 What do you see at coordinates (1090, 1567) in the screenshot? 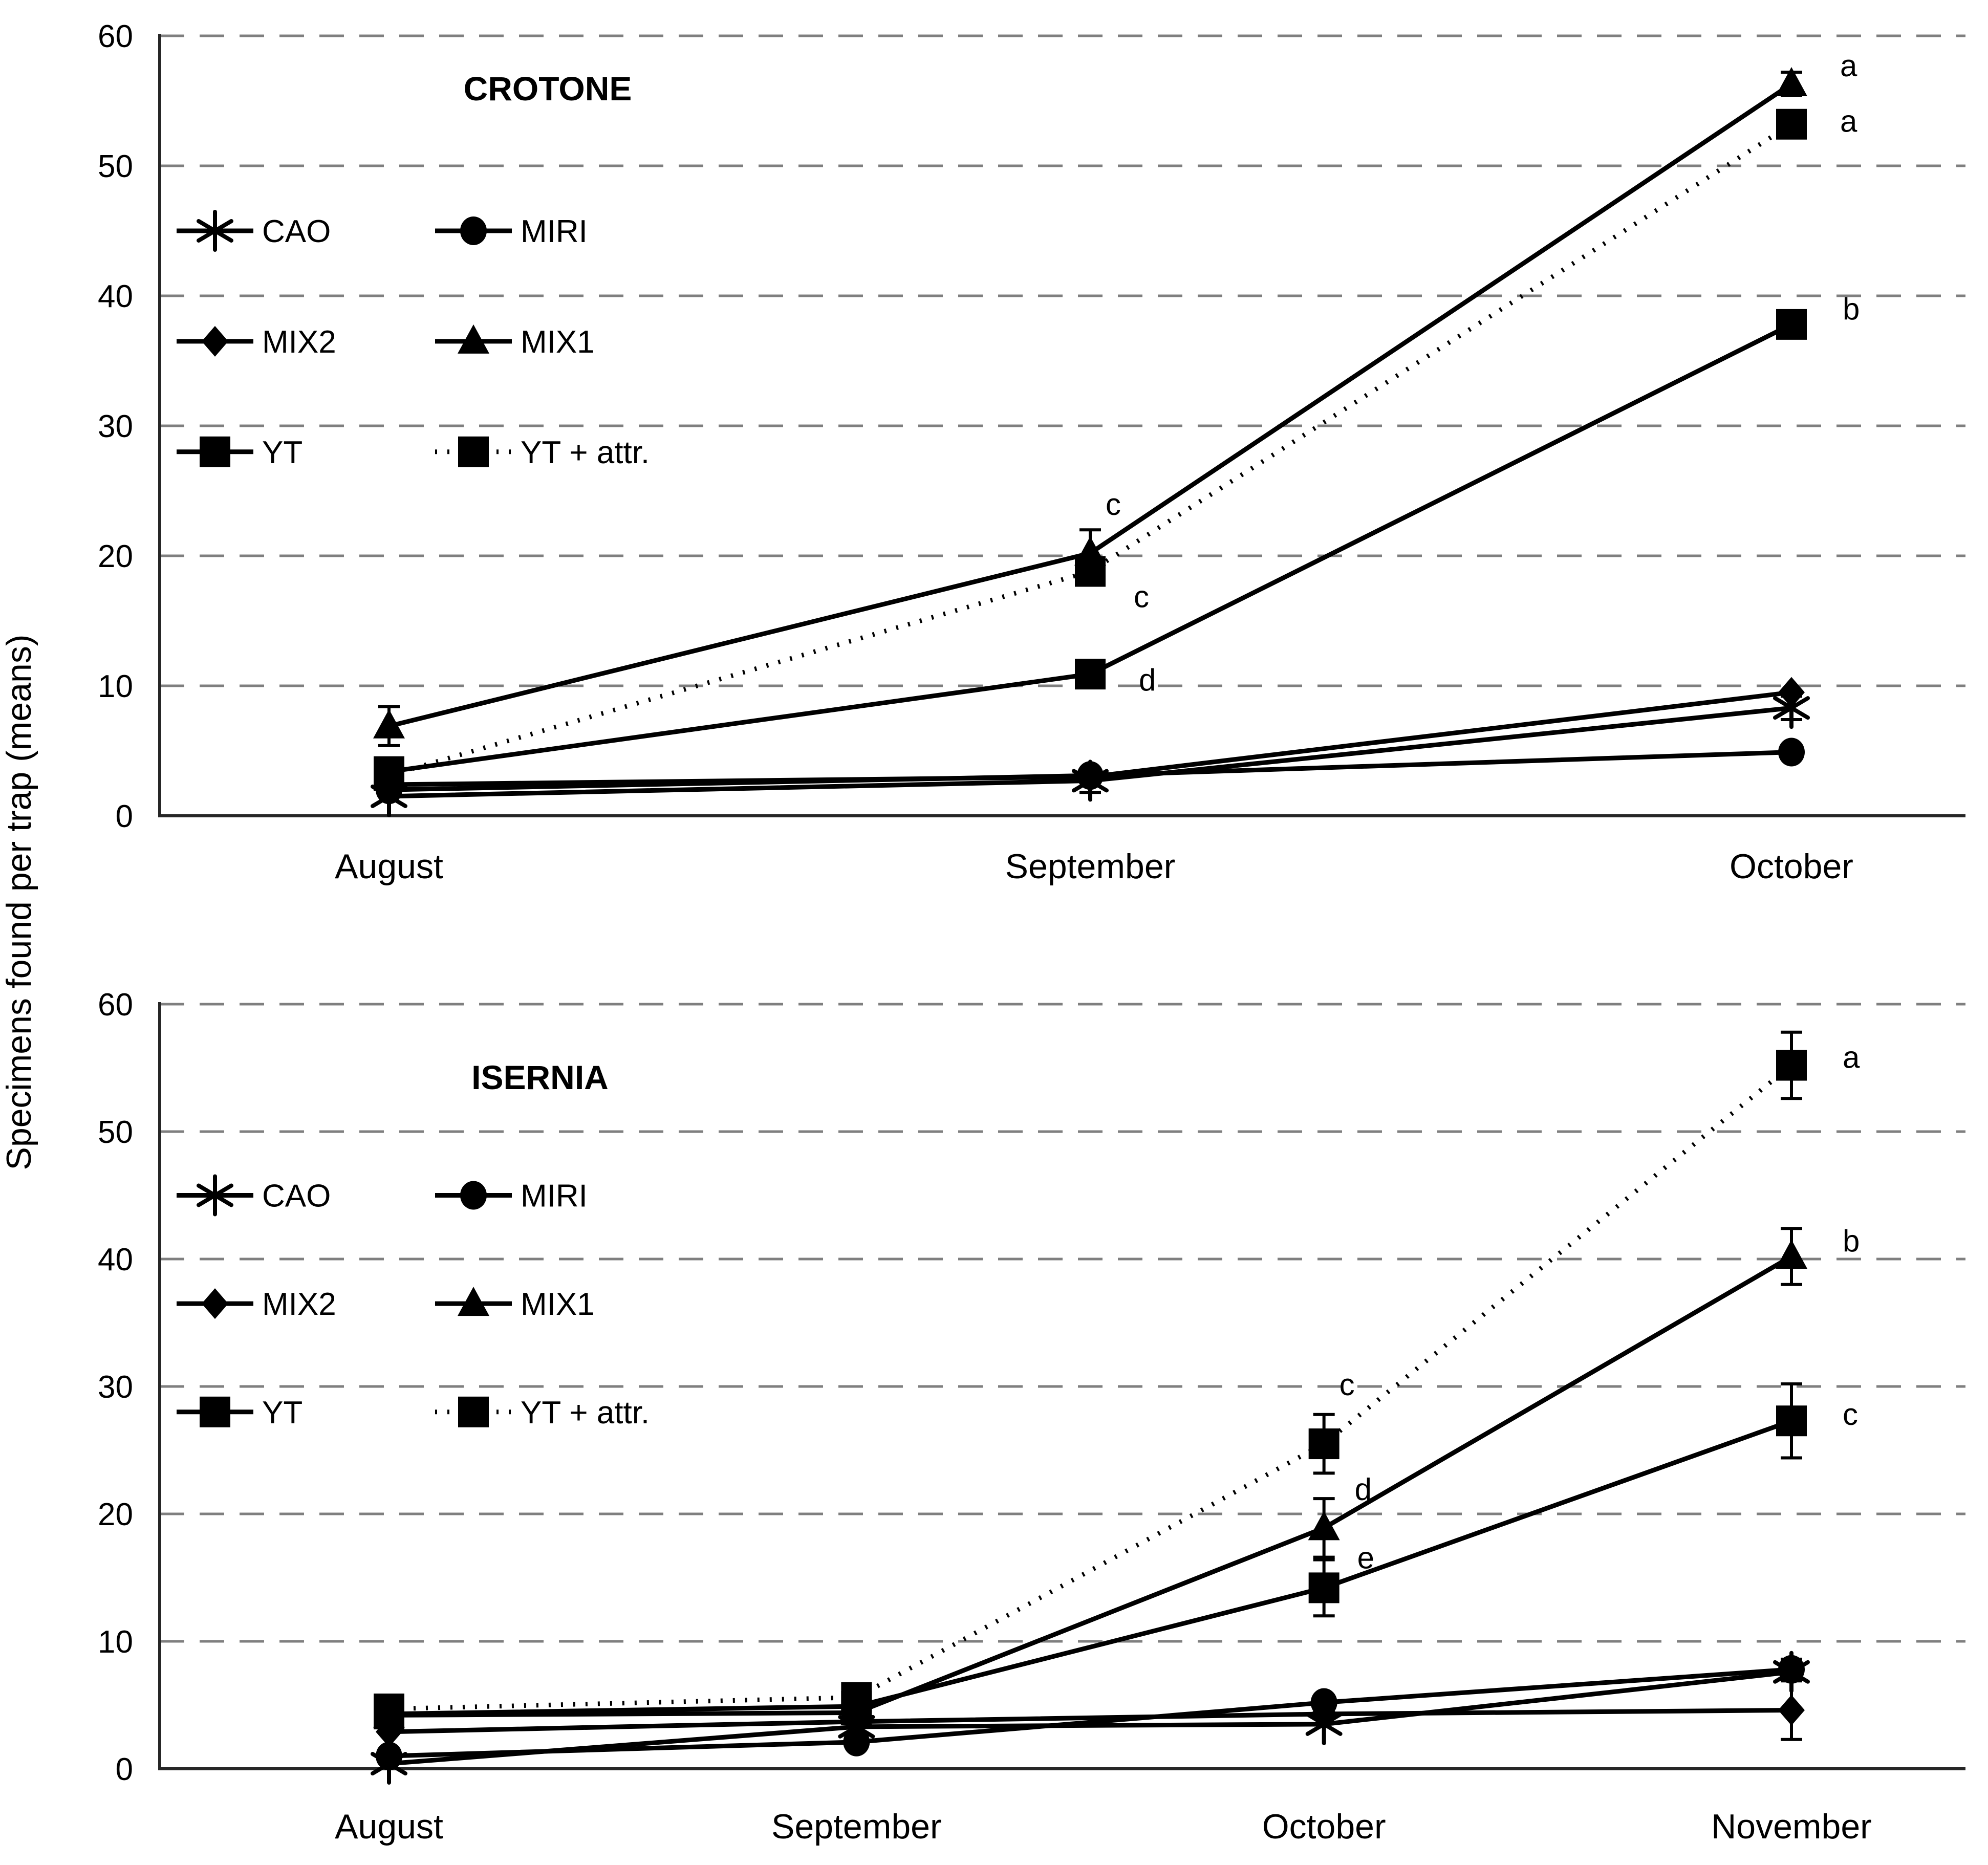
I see `series-line-YT` at bounding box center [1090, 1567].